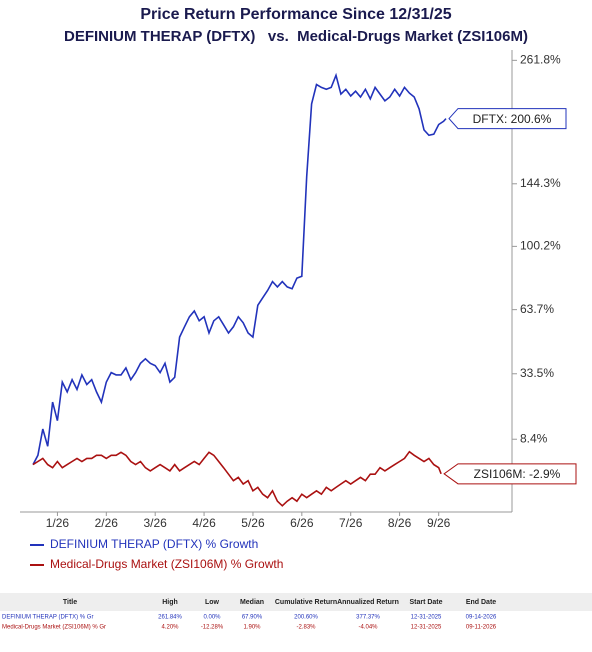 The height and width of the screenshot is (652, 592). What do you see at coordinates (368, 618) in the screenshot?
I see `table-cell: 377.37%` at bounding box center [368, 618].